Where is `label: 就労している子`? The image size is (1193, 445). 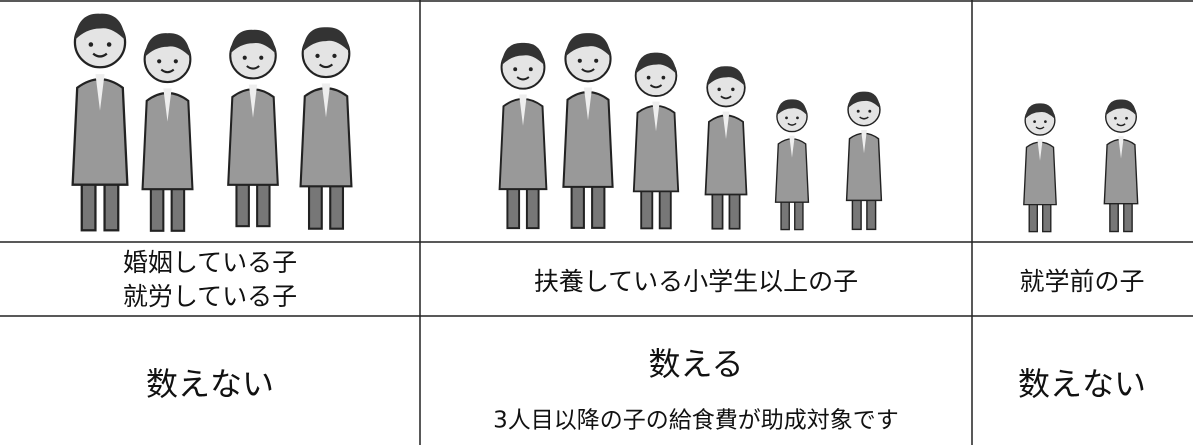 label: 就労している子 is located at coordinates (210, 296).